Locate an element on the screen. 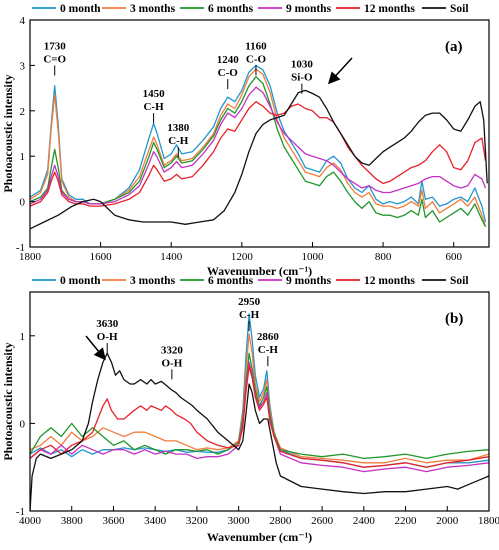 This screenshot has height=550, width=499. x-tick-label: 2000 is located at coordinates (447, 521).